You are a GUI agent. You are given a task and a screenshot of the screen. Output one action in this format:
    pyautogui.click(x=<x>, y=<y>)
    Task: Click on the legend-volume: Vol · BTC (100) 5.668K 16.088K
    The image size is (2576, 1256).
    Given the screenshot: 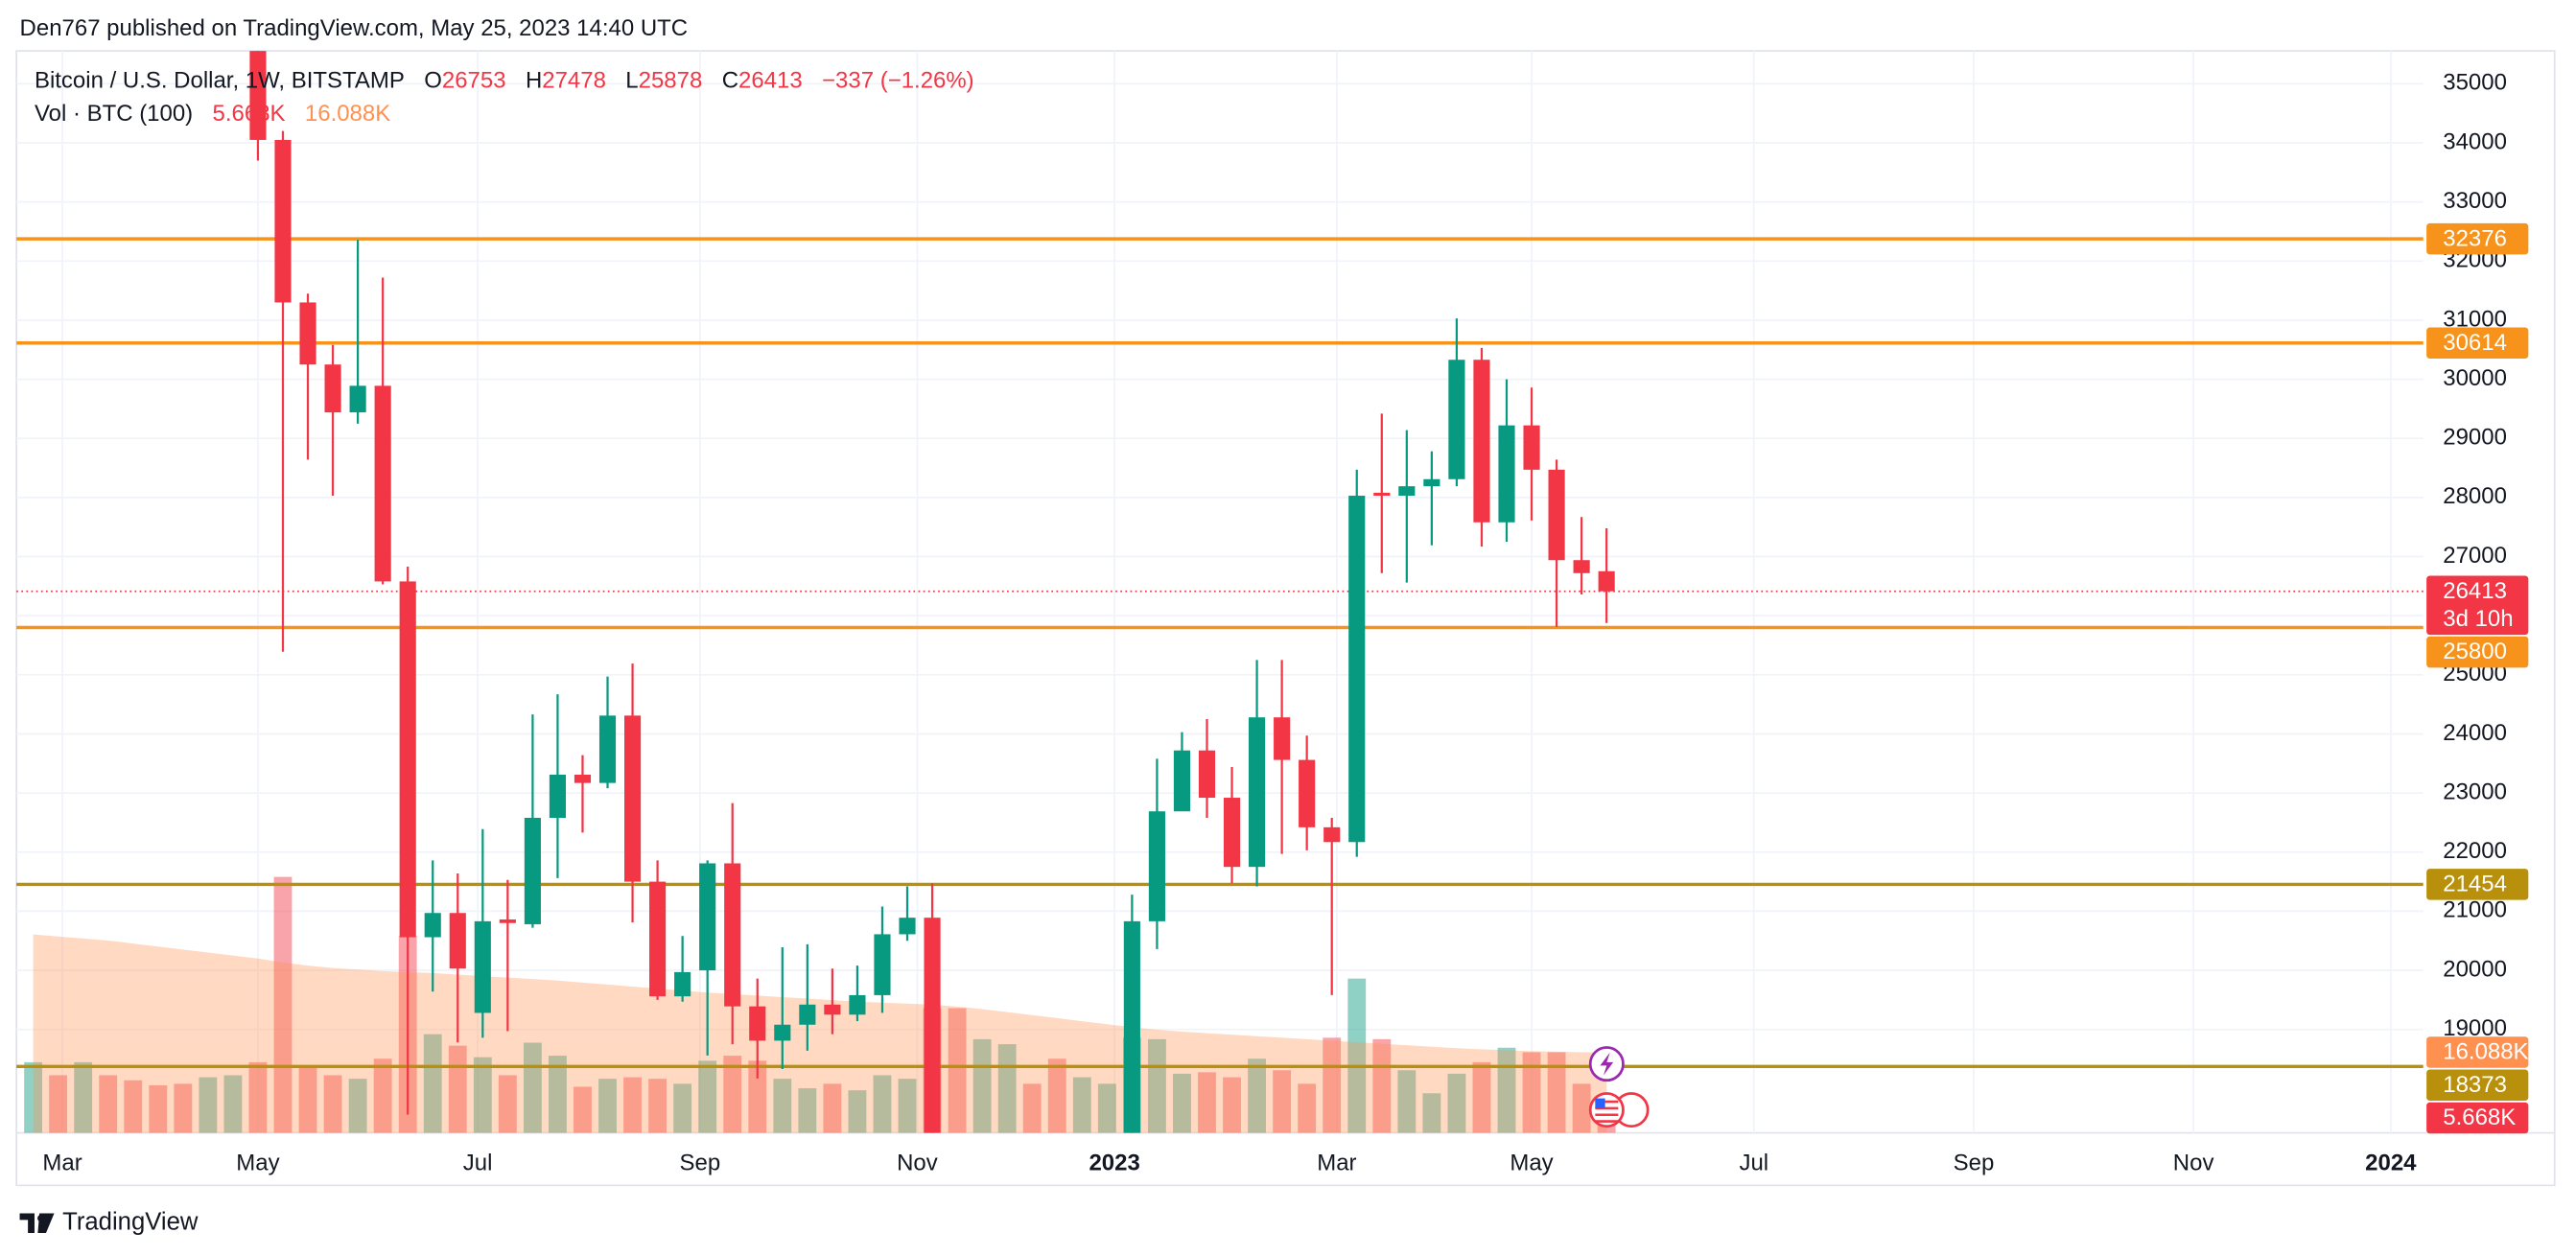 What is the action you would take?
    pyautogui.click(x=212, y=114)
    